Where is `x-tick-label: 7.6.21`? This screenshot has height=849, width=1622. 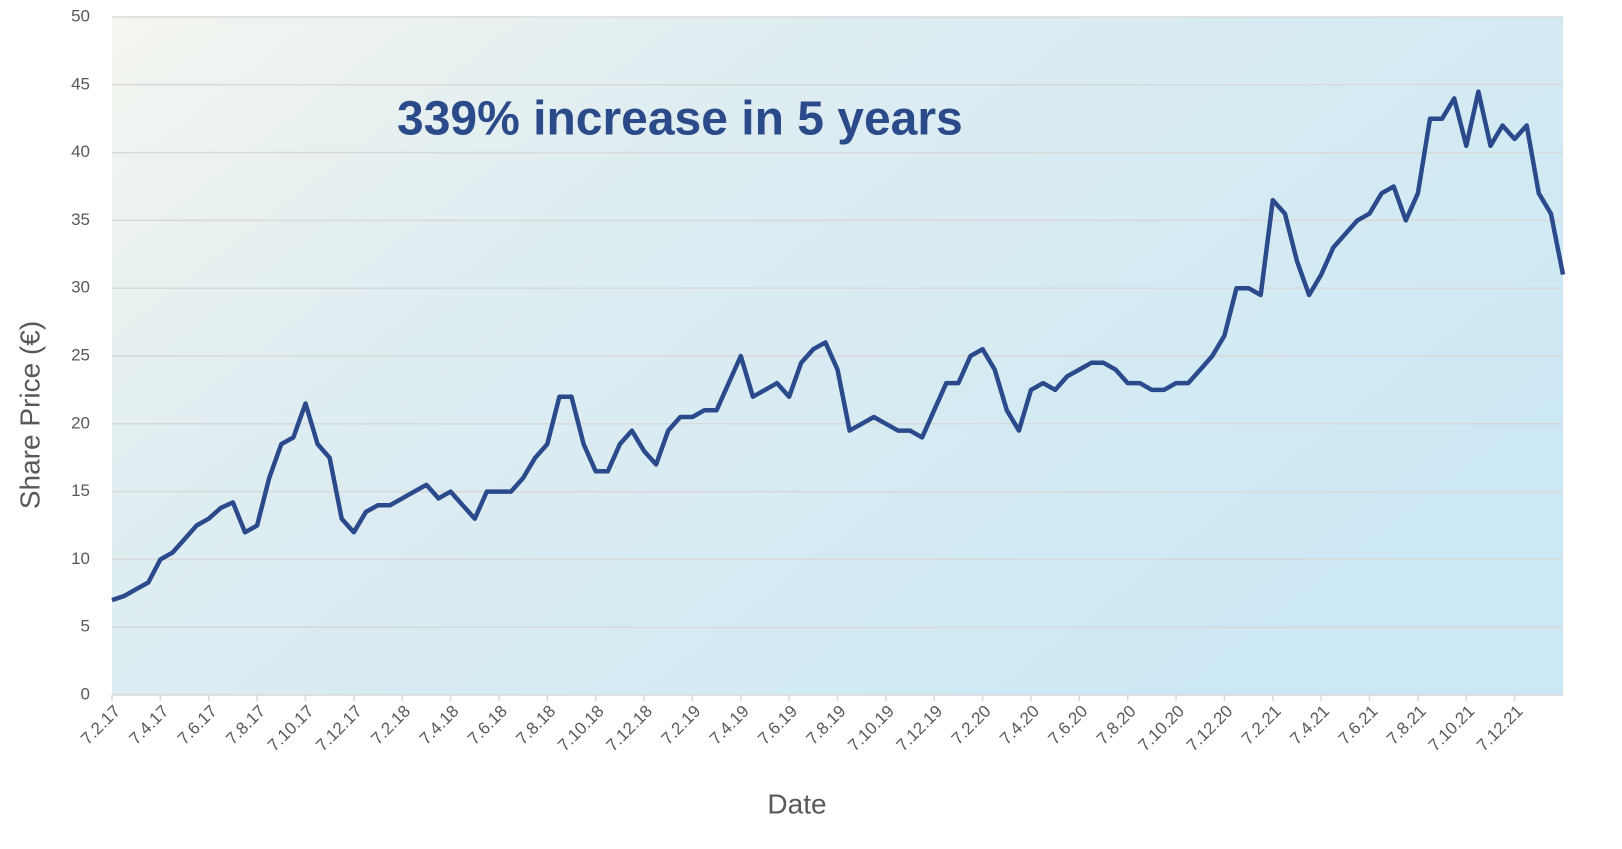 x-tick-label: 7.6.21 is located at coordinates (1358, 725).